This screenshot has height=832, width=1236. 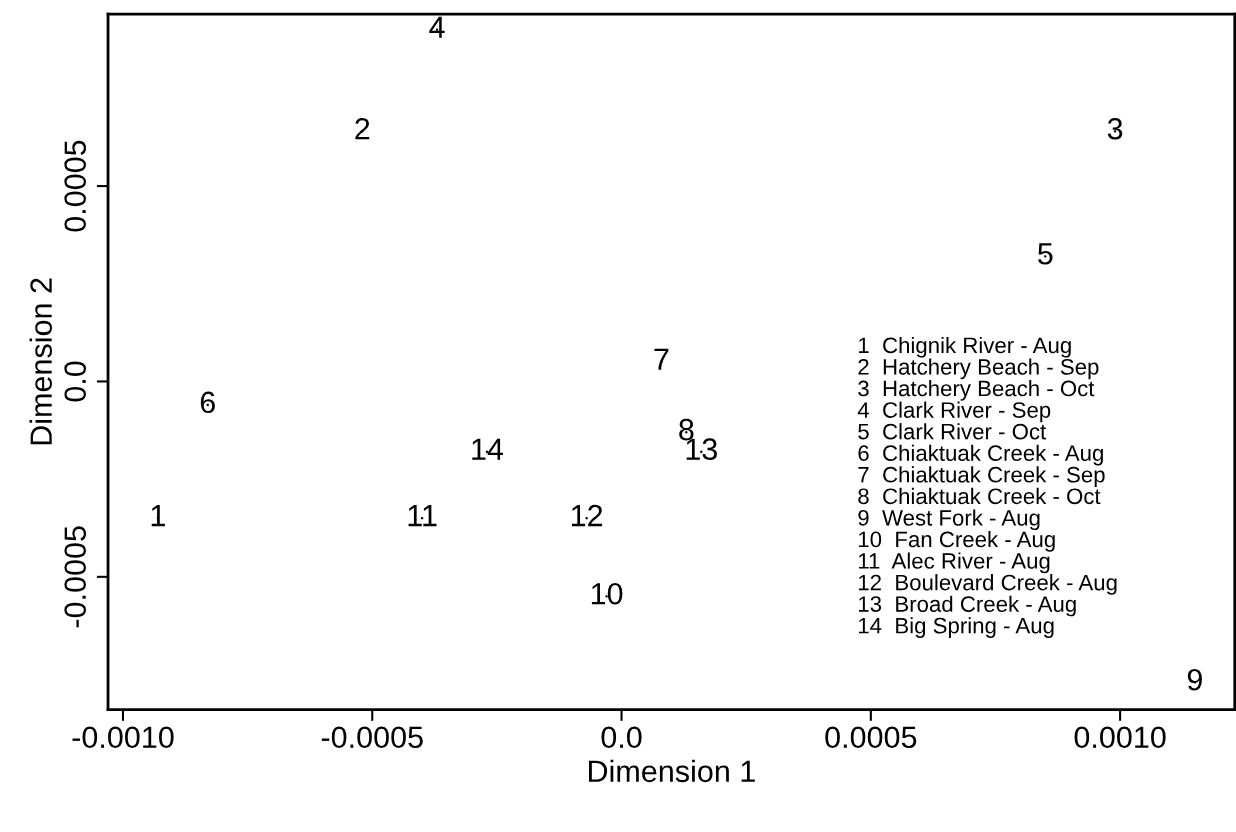 I want to click on y-axis-title: Dimension 2, so click(x=40, y=361).